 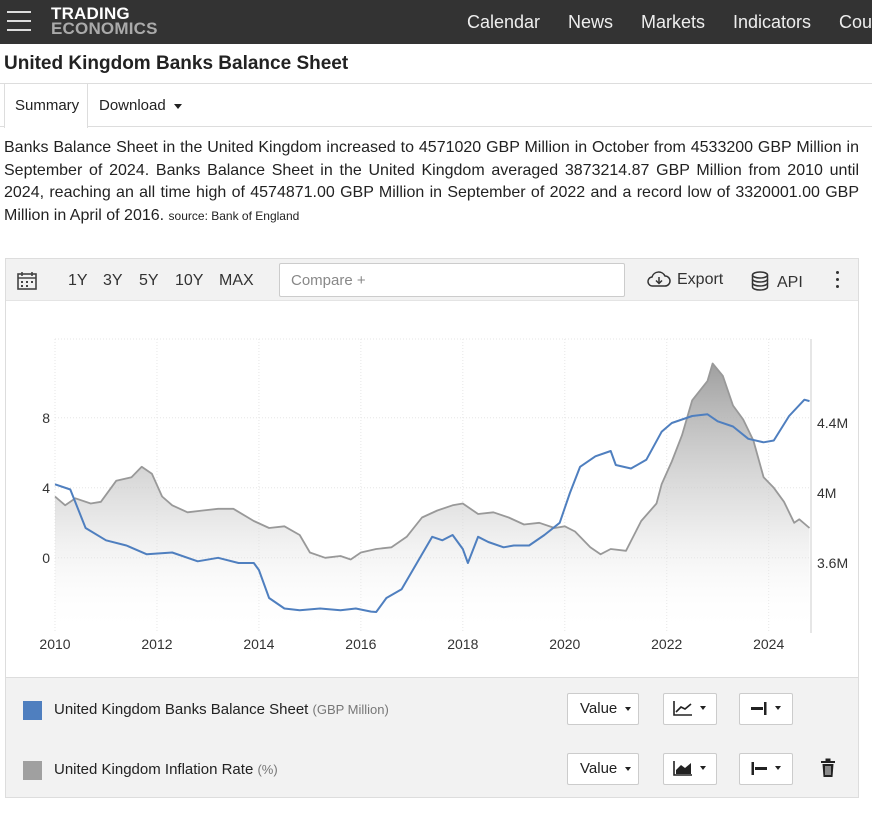 What do you see at coordinates (19, 22) in the screenshot?
I see `menu-icon` at bounding box center [19, 22].